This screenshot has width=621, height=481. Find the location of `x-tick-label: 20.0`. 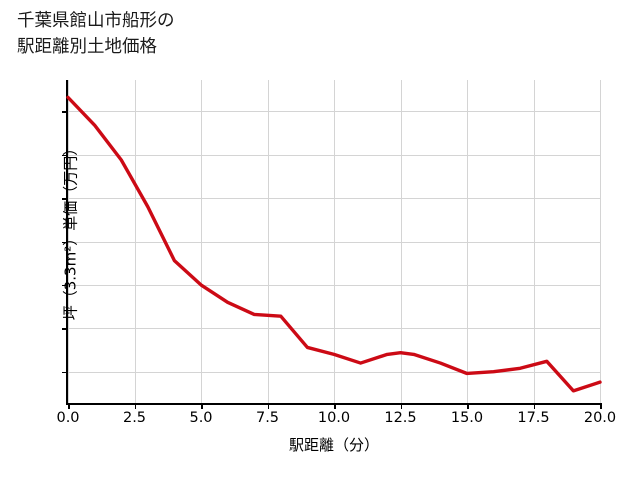

x-tick-label: 20.0 is located at coordinates (600, 418).